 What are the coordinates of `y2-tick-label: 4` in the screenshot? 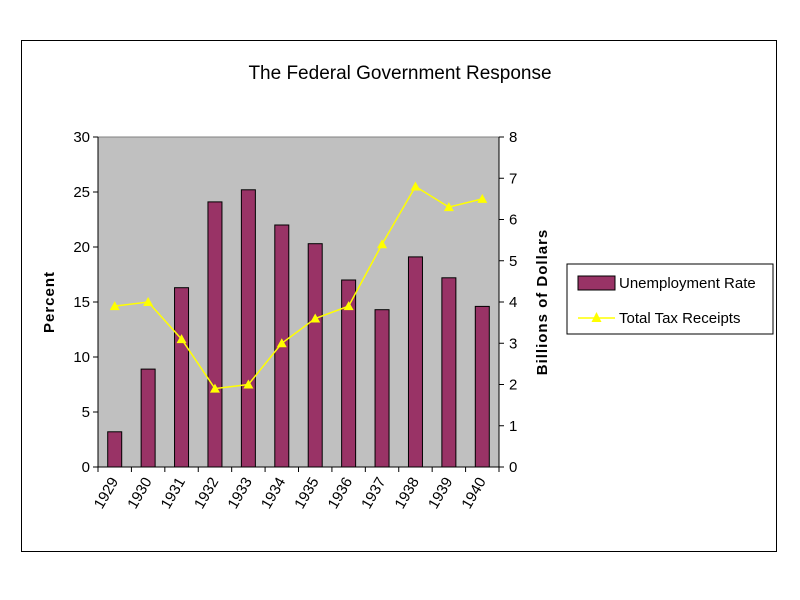 It's located at (513, 302).